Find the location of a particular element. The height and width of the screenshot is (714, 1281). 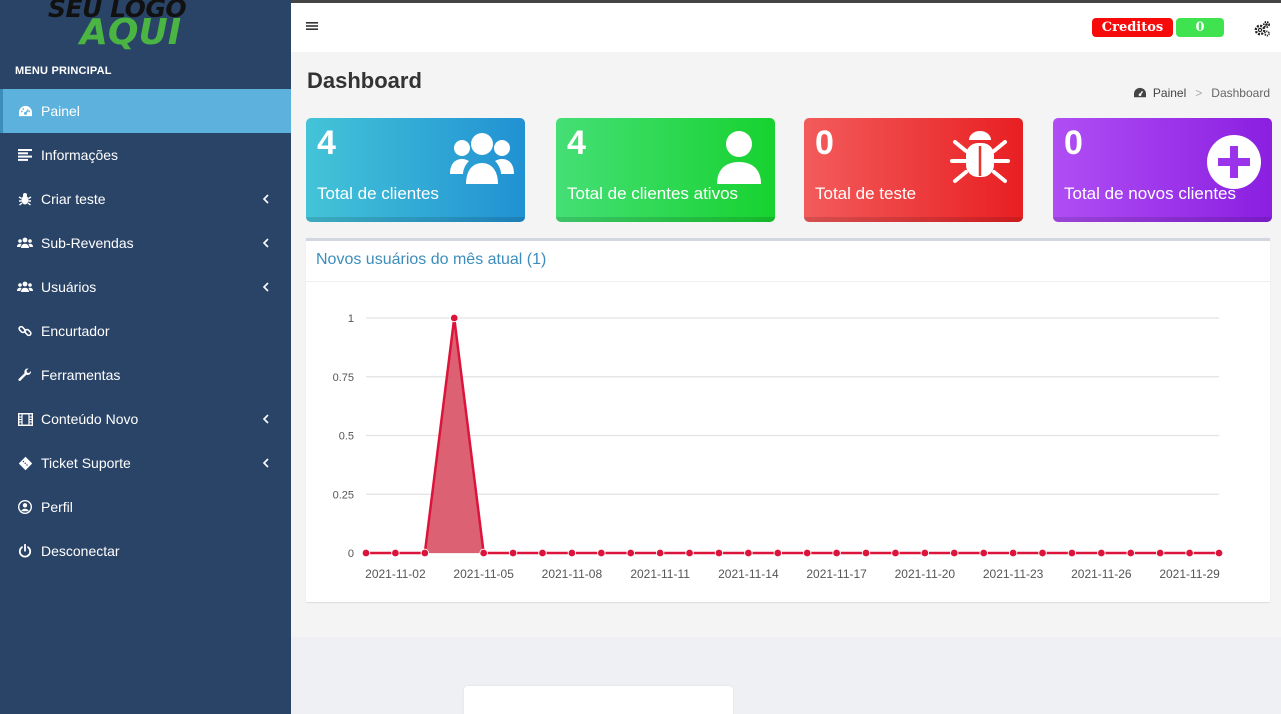

y-tick-label: 0 is located at coordinates (351, 554).